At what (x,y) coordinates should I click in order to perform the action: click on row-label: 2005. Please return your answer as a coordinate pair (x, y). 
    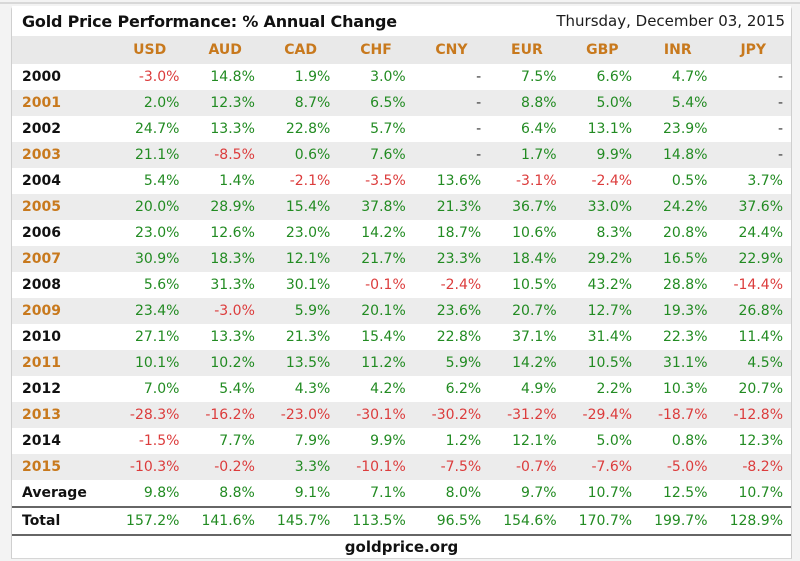
    Looking at the image, I should click on (62, 207).